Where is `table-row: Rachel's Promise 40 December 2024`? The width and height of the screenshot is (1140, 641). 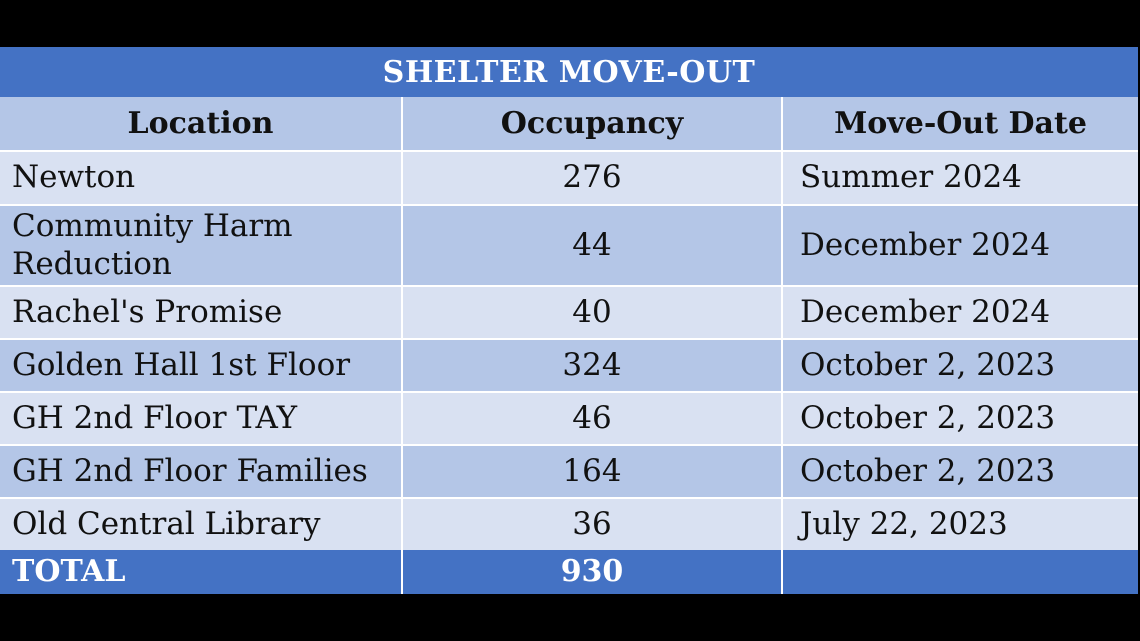
table-row: Rachel's Promise 40 December 2024 is located at coordinates (569, 311).